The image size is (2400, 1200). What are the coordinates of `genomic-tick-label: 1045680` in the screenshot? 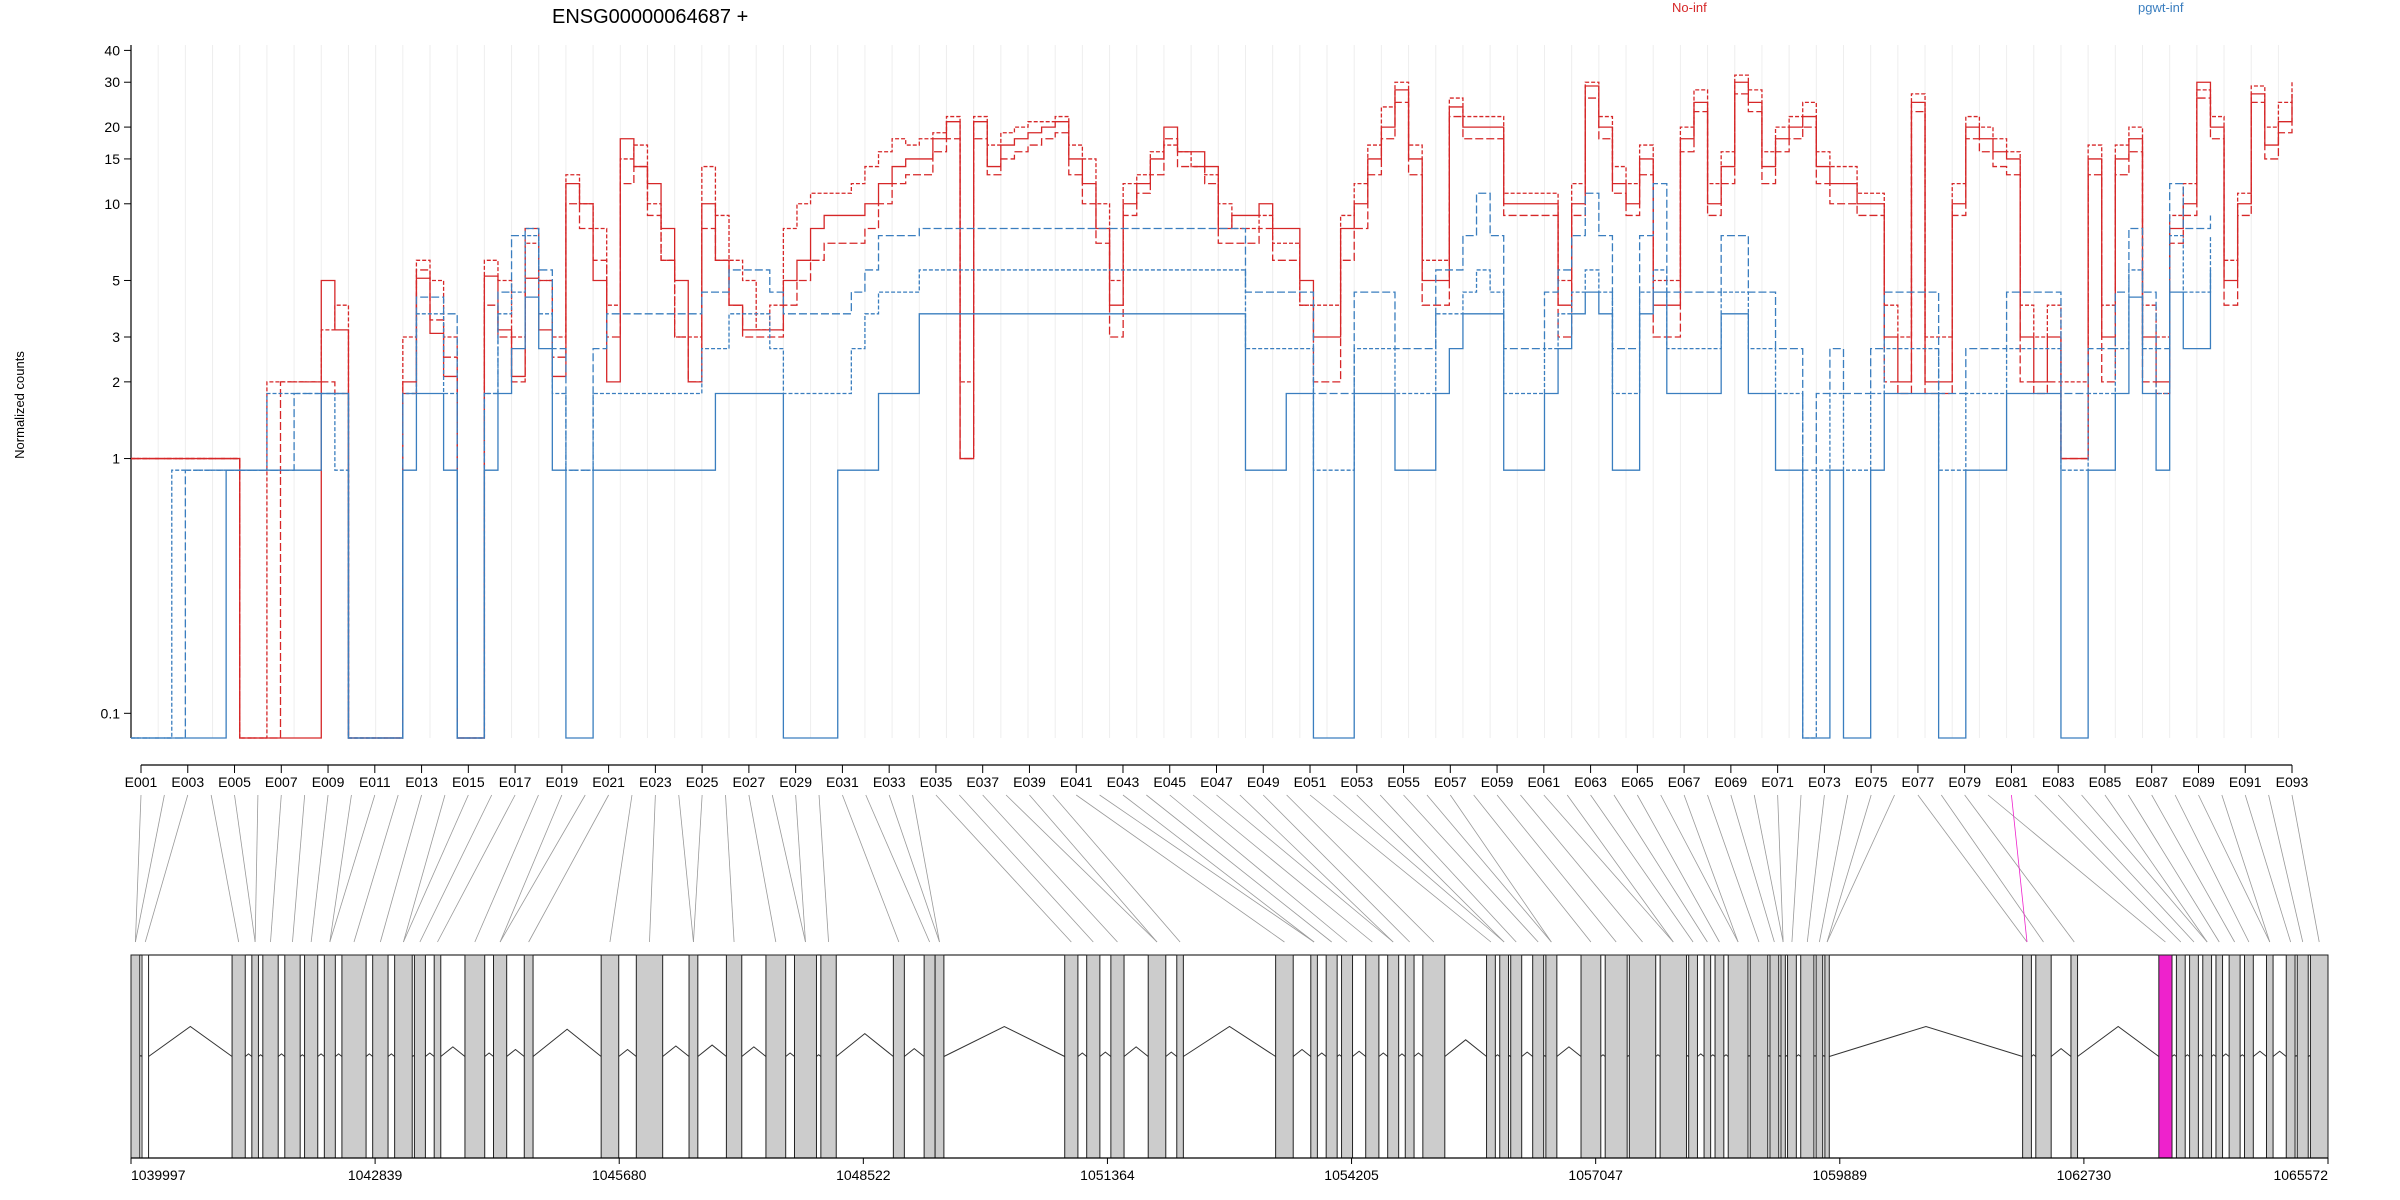 It's located at (619, 1175).